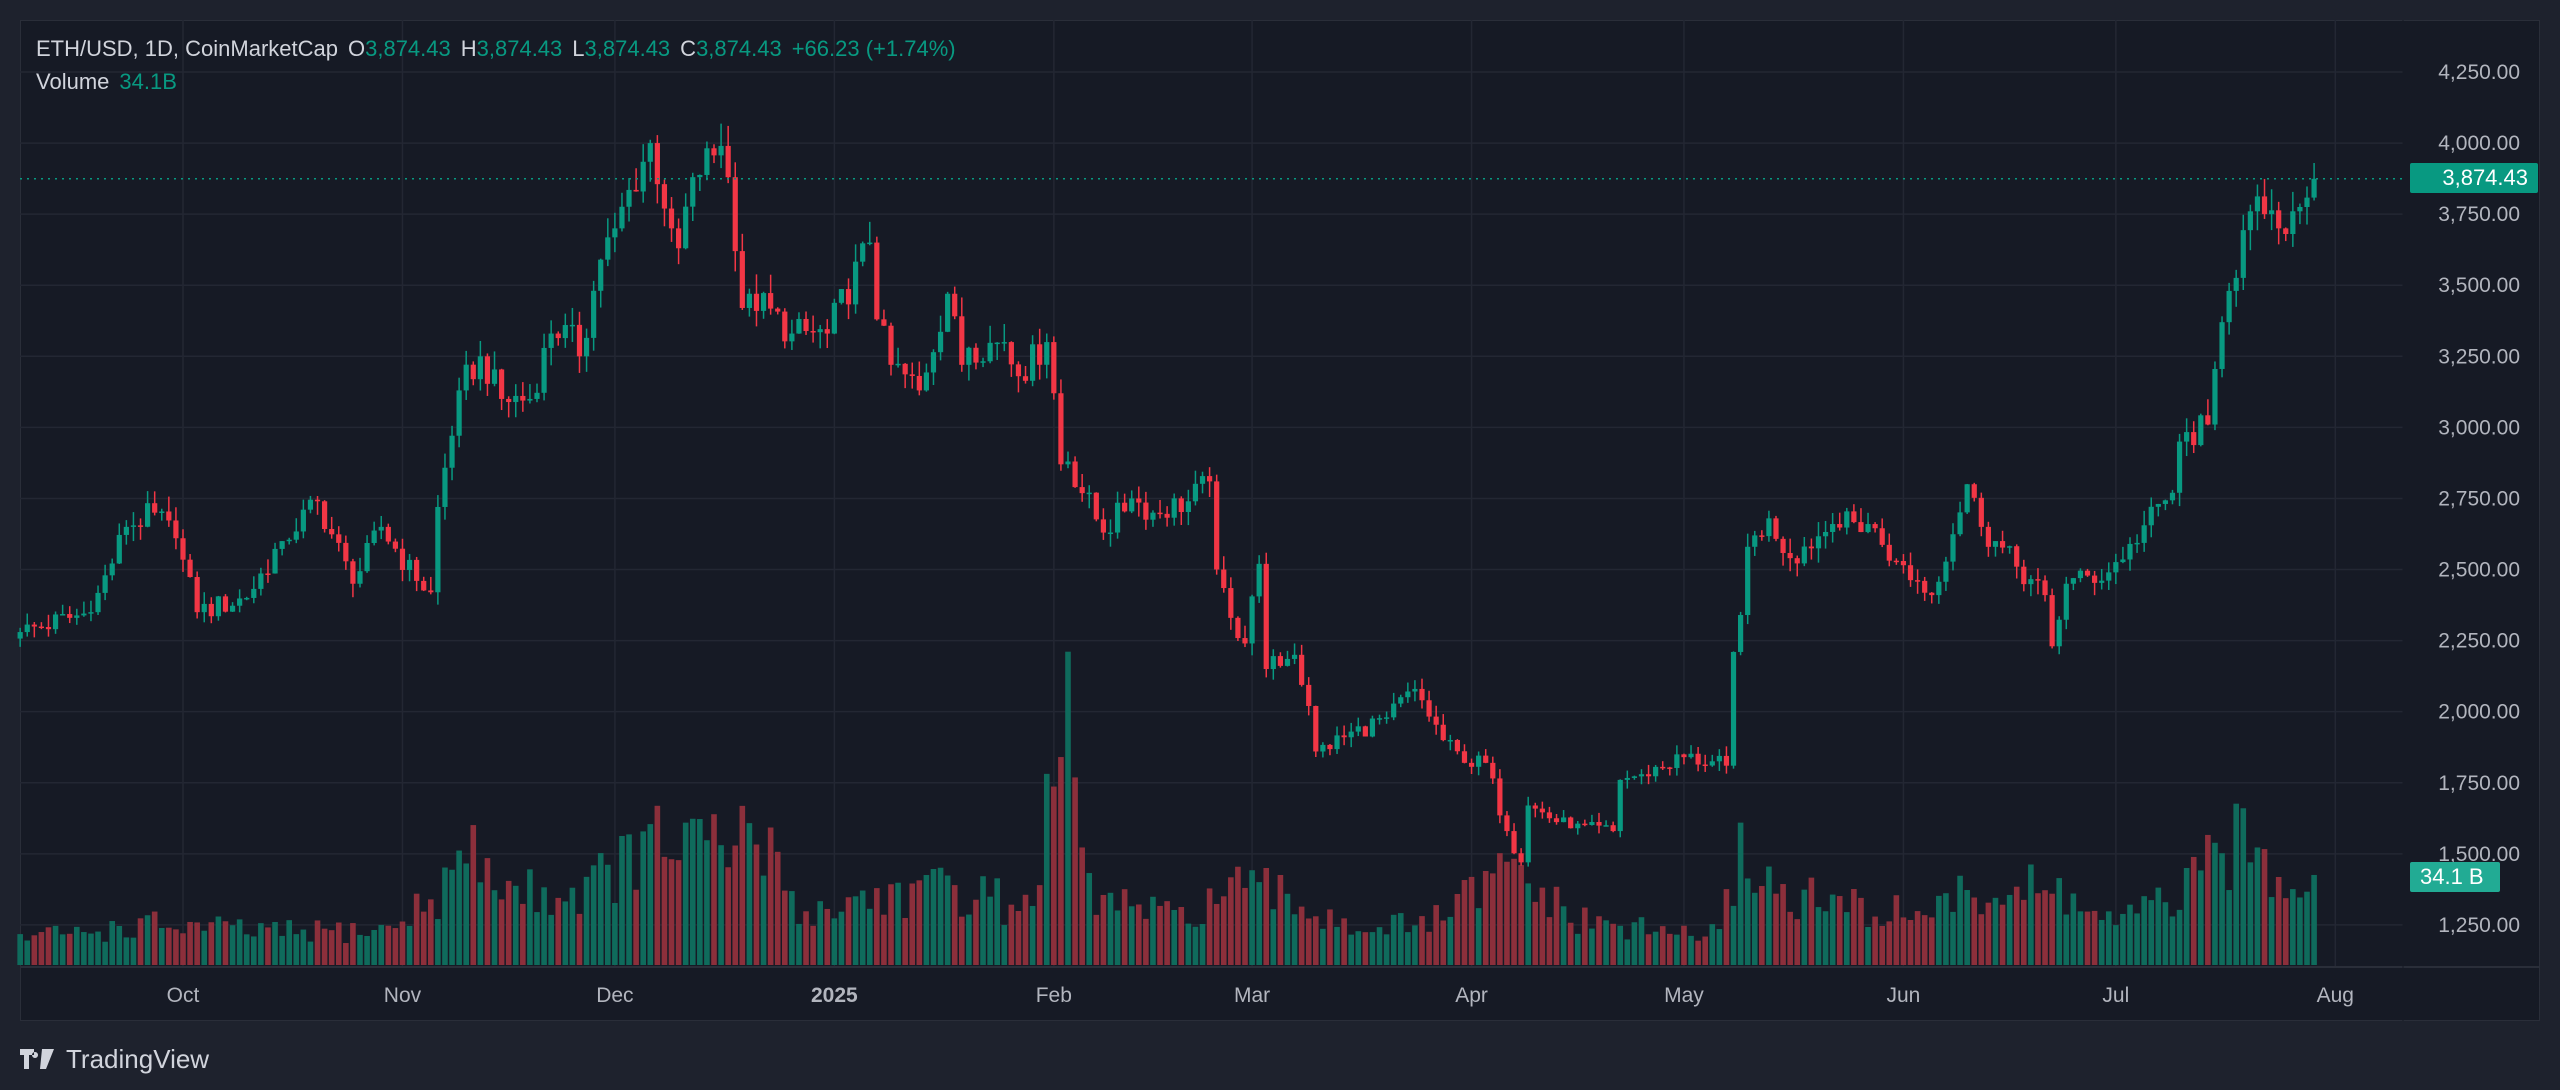 Image resolution: width=2560 pixels, height=1090 pixels. I want to click on symbol-info: ETH/USD, 1D, CoinMarketCap, so click(187, 48).